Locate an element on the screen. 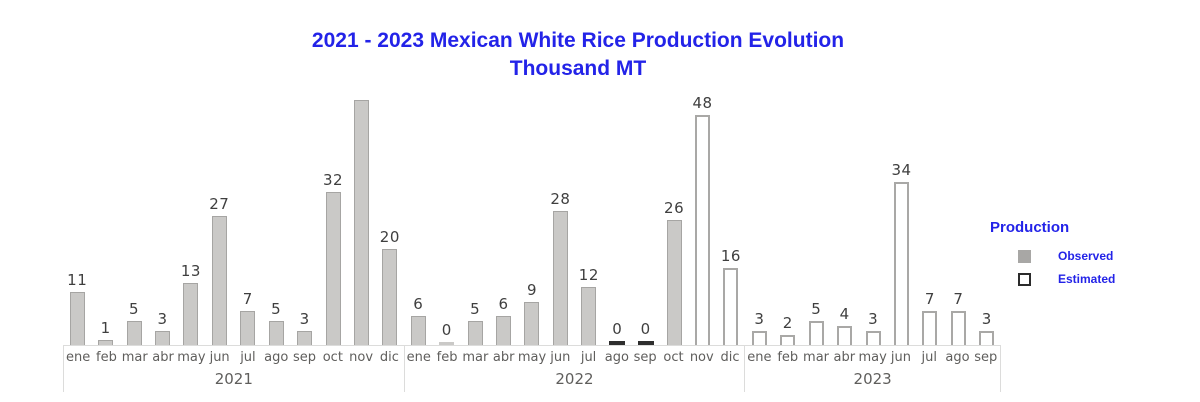  month-labels-2023: ene feb mar abr may jun jul ago sep is located at coordinates (872, 355).